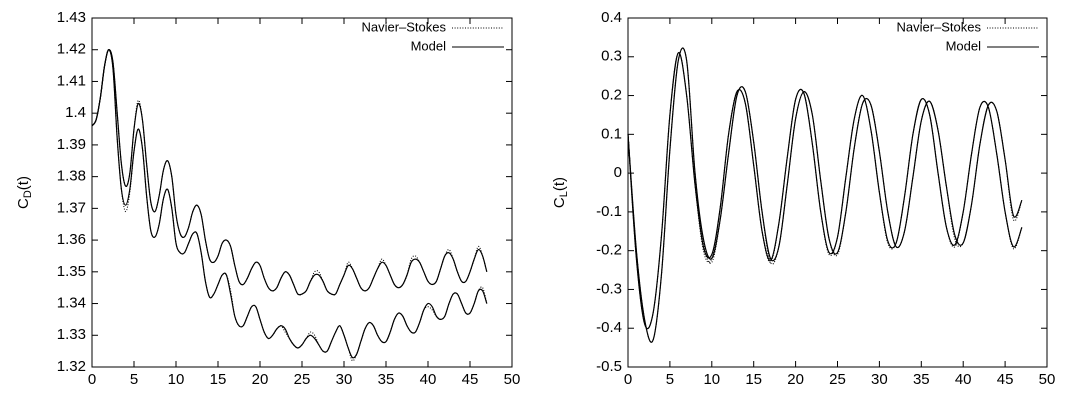 The image size is (1087, 394). Describe the element at coordinates (71, 366) in the screenshot. I see `y-tick-label: 1.32` at that location.